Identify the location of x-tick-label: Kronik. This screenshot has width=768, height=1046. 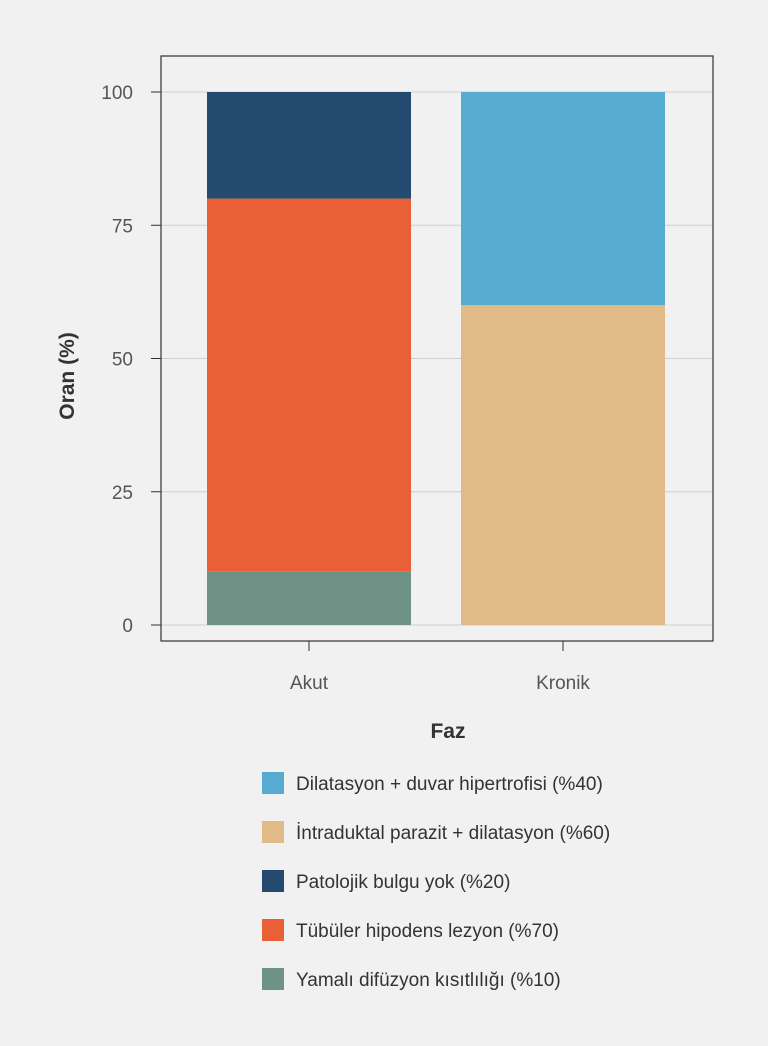
(563, 683).